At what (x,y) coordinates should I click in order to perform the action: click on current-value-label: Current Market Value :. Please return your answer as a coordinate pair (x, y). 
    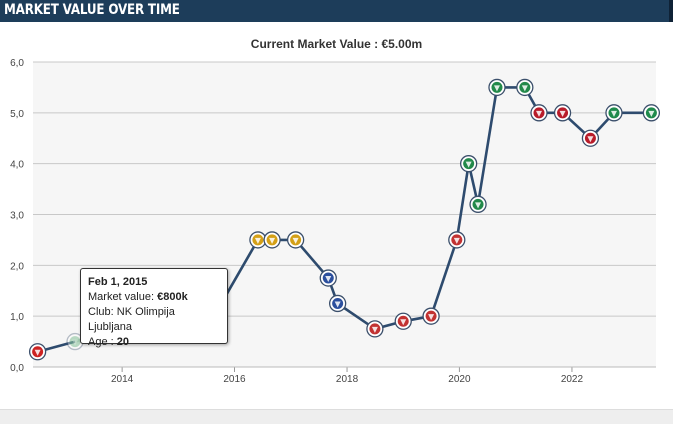
    Looking at the image, I should click on (314, 44).